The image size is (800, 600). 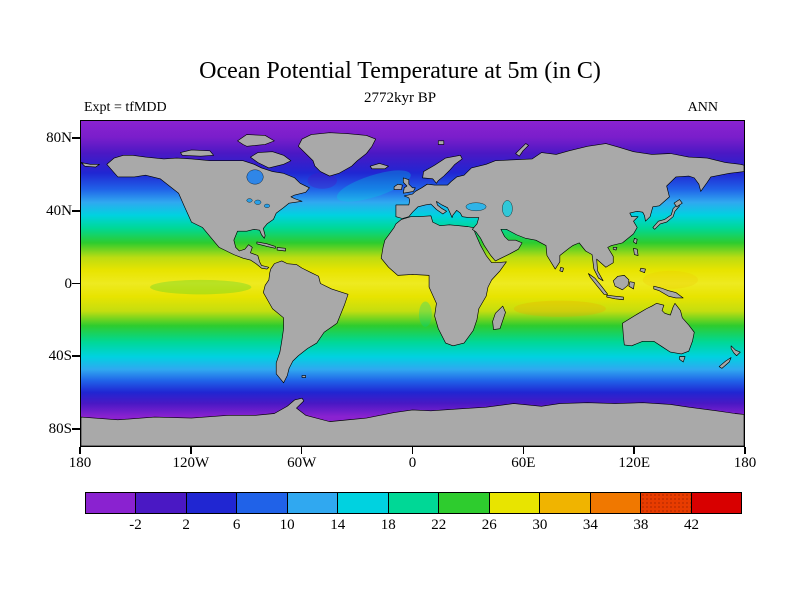 What do you see at coordinates (631, 285) in the screenshot?
I see `landmass-sulawesi` at bounding box center [631, 285].